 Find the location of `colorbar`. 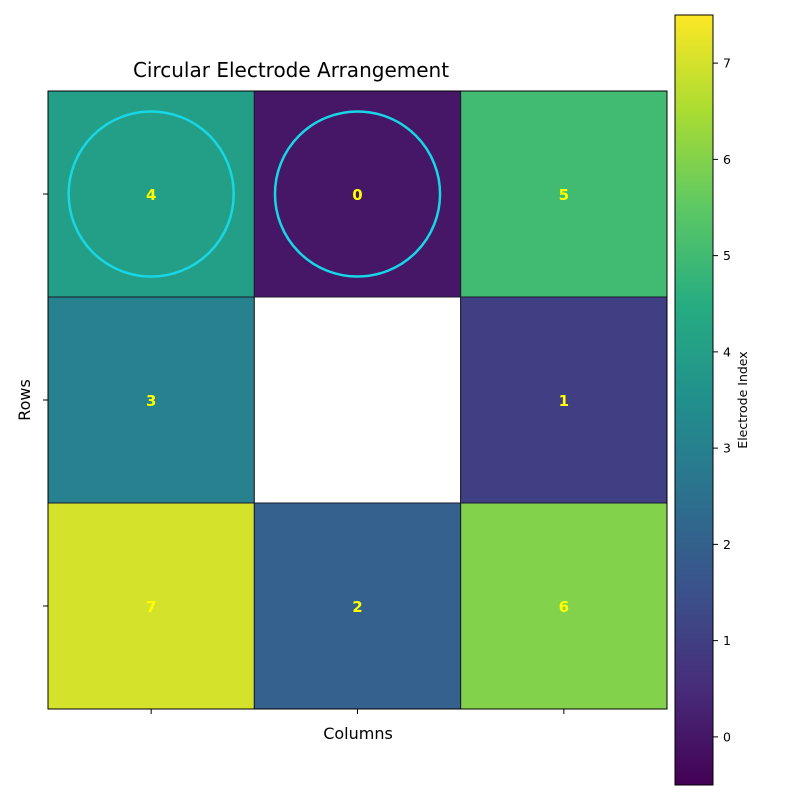

colorbar is located at coordinates (694, 400).